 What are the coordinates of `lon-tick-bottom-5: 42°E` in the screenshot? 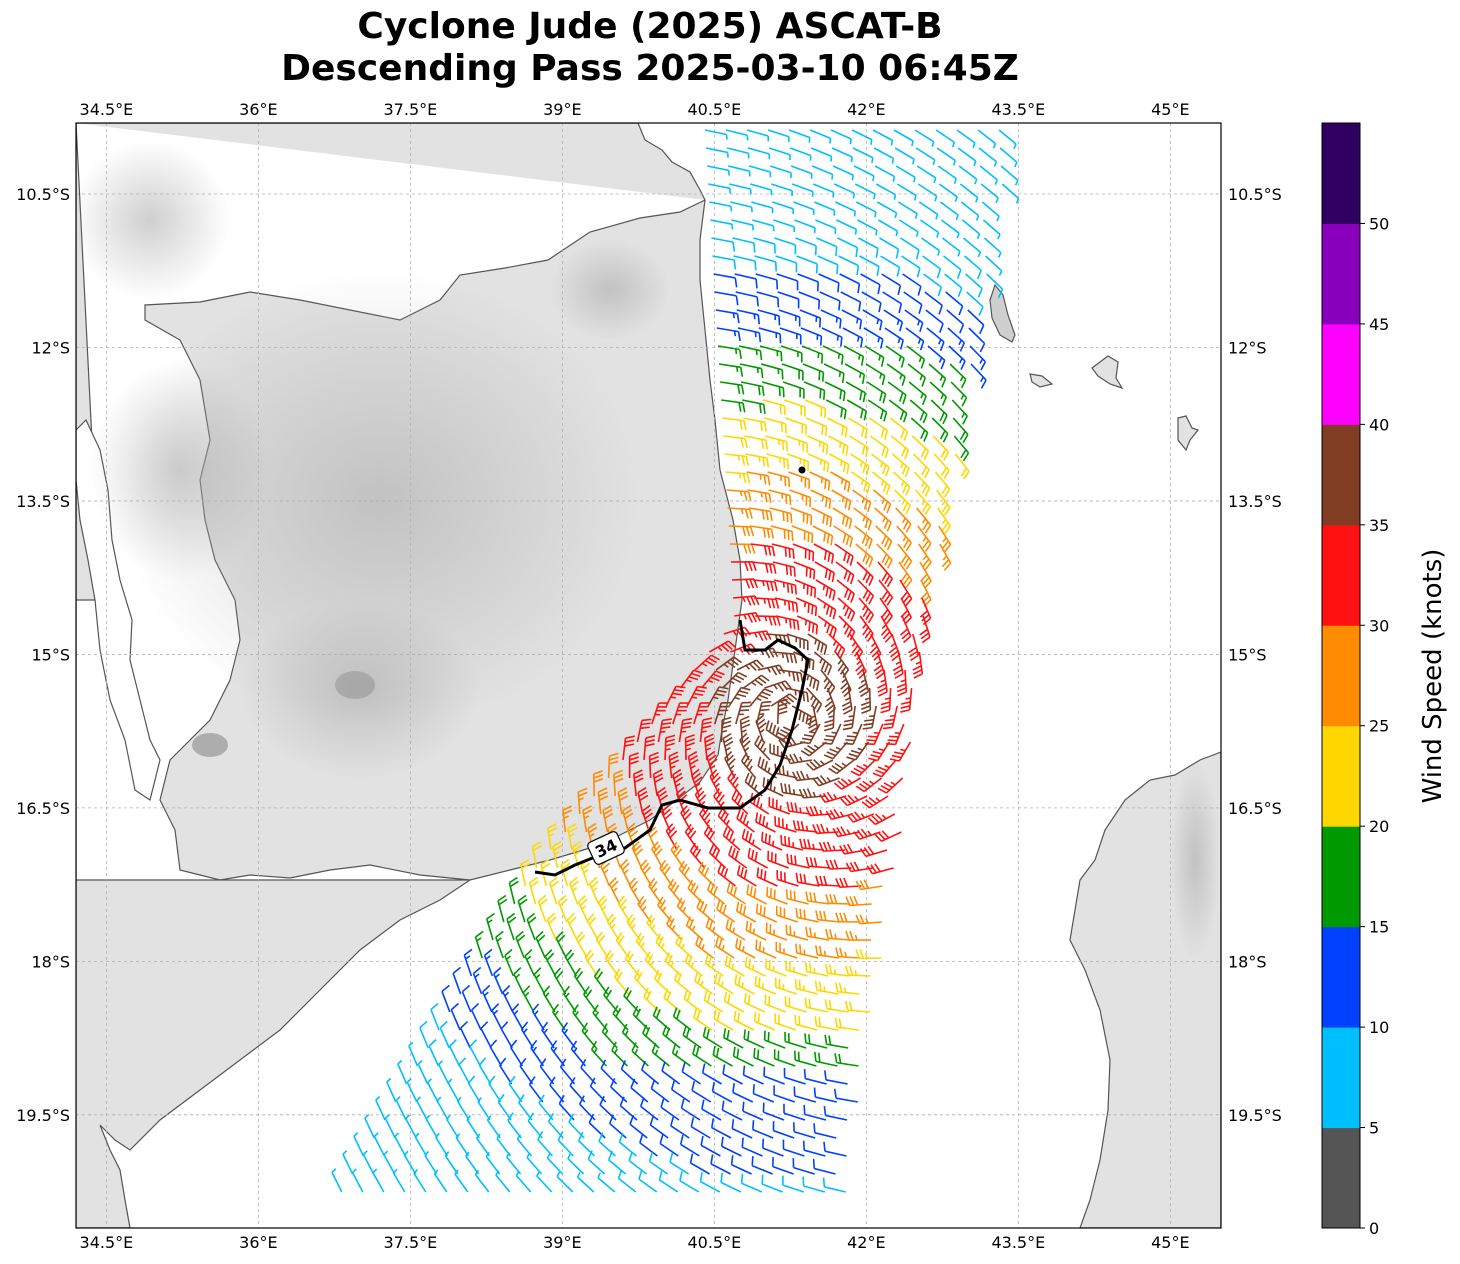 It's located at (866, 1242).